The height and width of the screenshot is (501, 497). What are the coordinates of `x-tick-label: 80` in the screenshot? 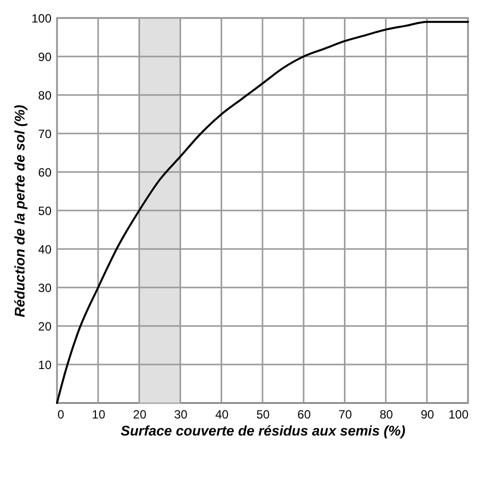 It's located at (387, 415).